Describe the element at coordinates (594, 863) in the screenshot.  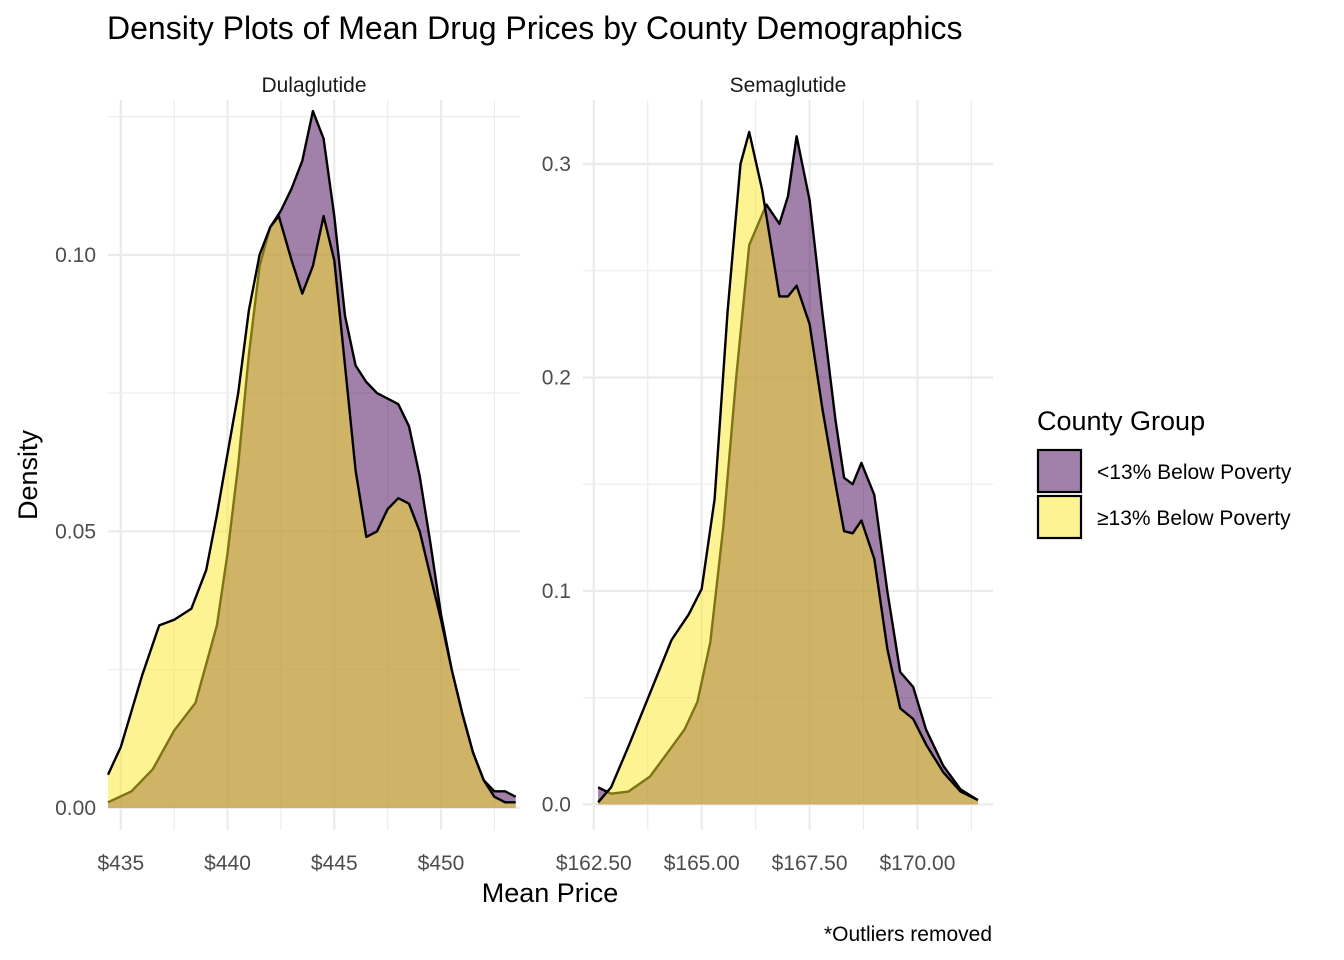
I see `x-tick-label: $162.50` at that location.